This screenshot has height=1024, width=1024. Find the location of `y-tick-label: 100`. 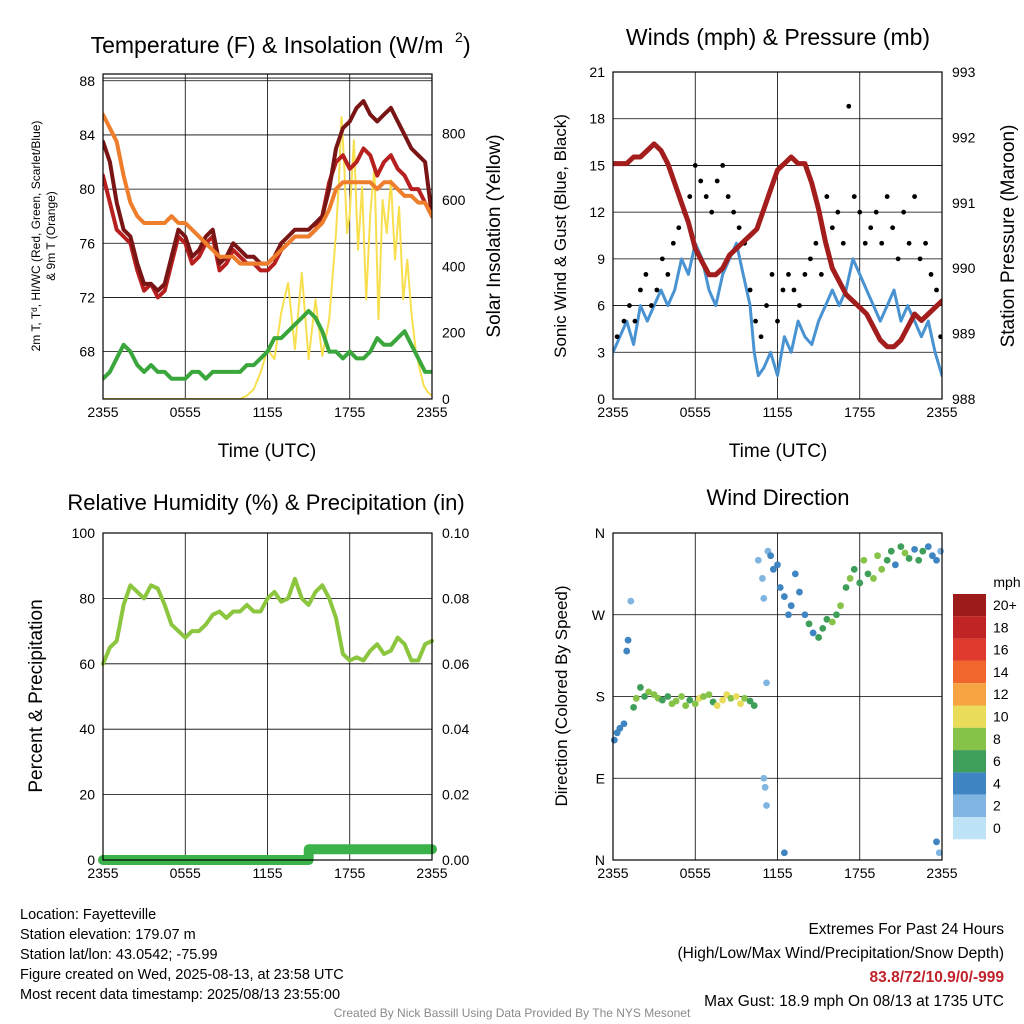

y-tick-label: 100 is located at coordinates (84, 533).